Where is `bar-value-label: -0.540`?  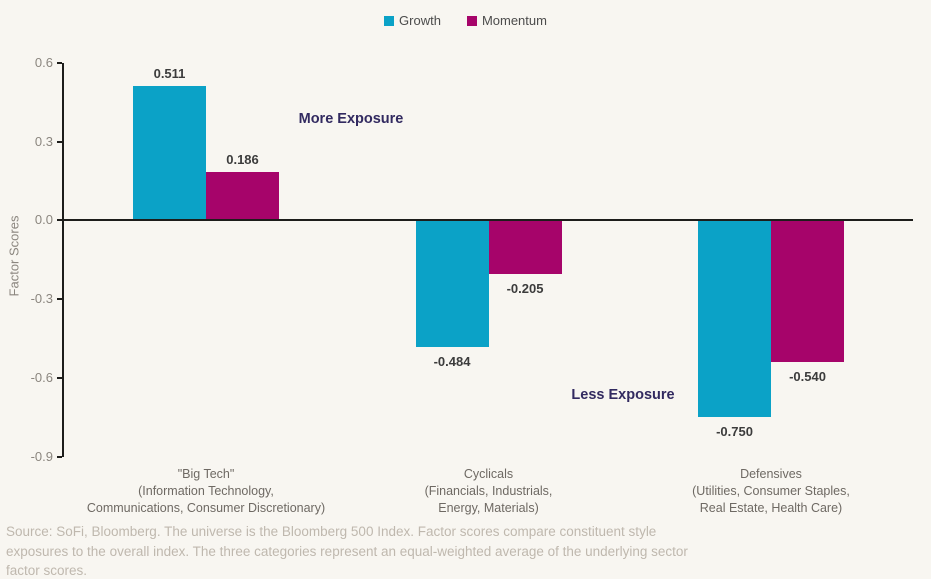 bar-value-label: -0.540 is located at coordinates (807, 377).